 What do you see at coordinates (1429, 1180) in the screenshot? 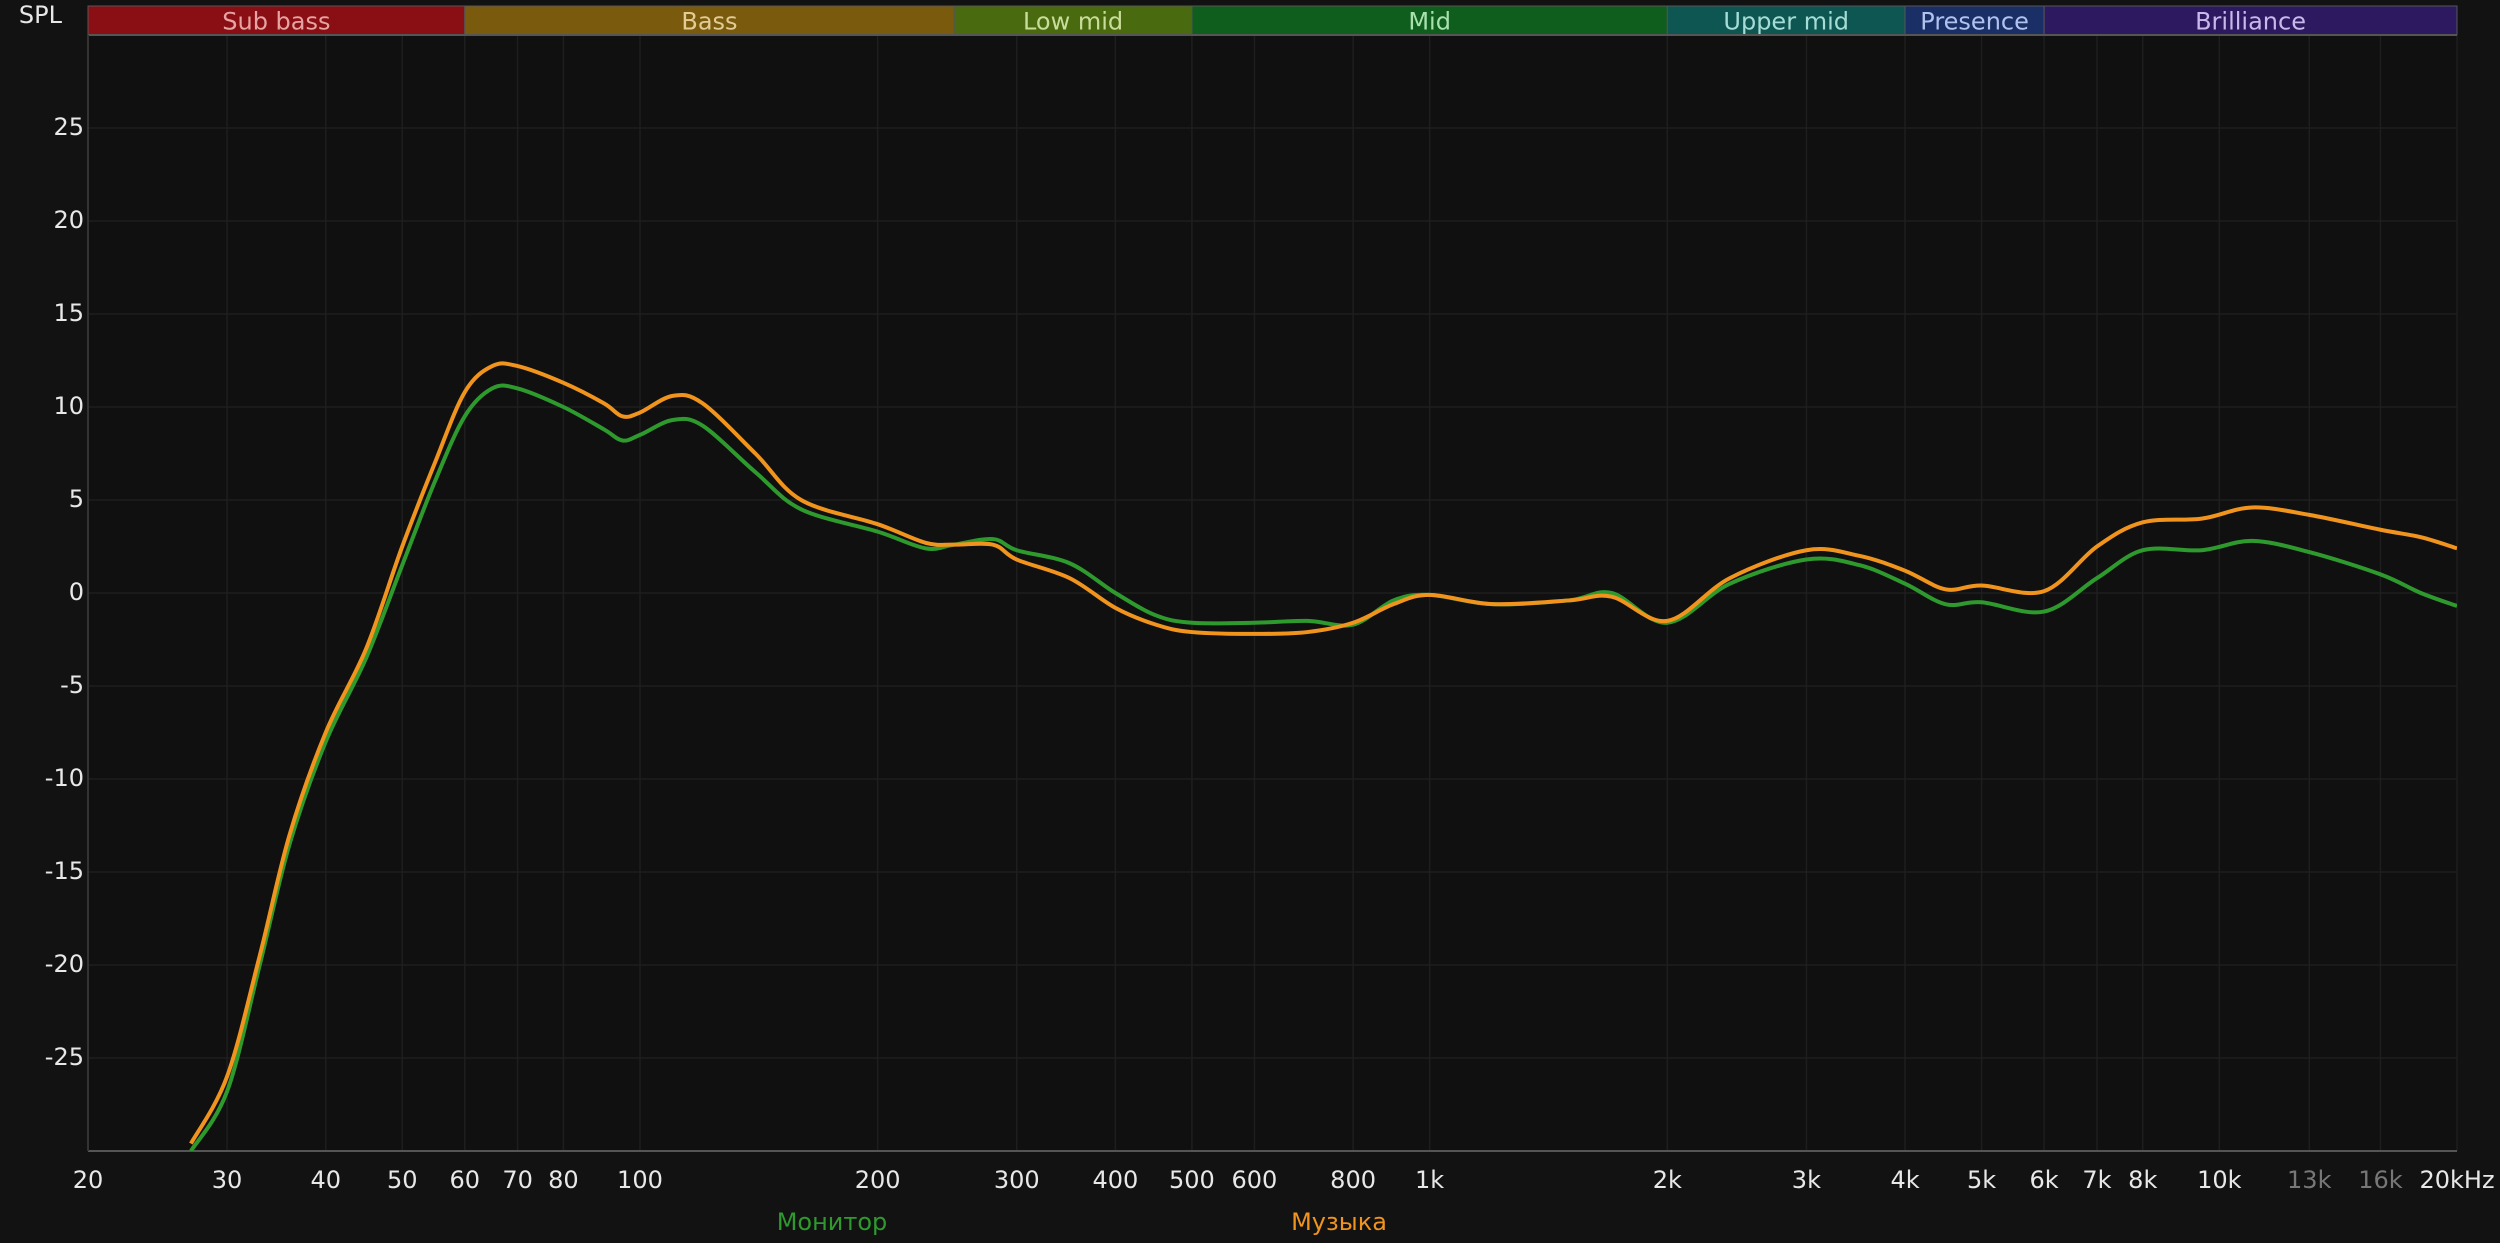
I see `x-tick-label: 1k` at bounding box center [1429, 1180].